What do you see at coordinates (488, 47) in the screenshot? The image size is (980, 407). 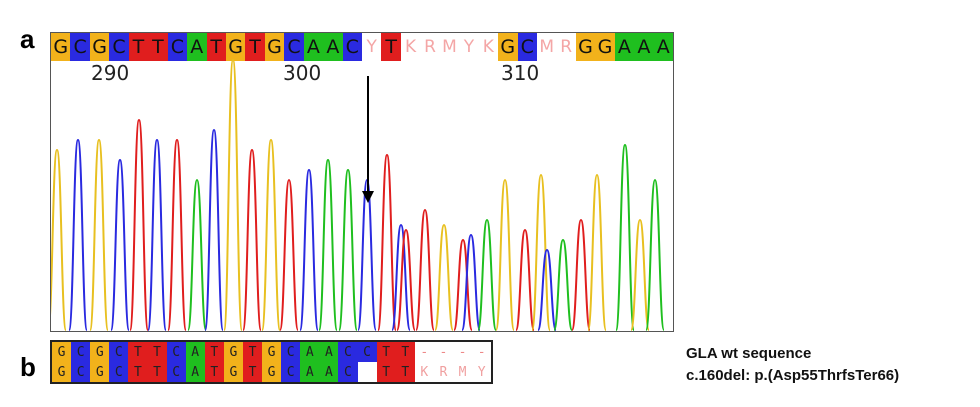 I see `base-call: K` at bounding box center [488, 47].